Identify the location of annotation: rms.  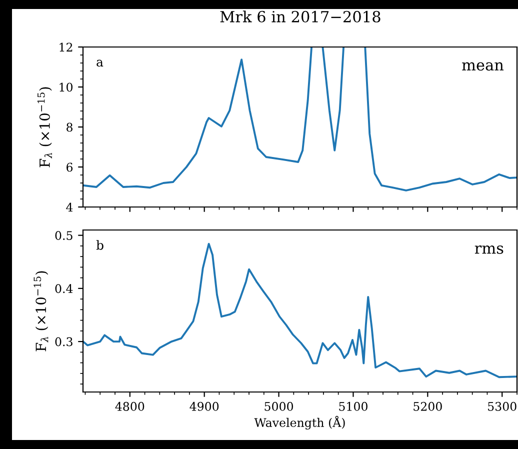
(489, 250).